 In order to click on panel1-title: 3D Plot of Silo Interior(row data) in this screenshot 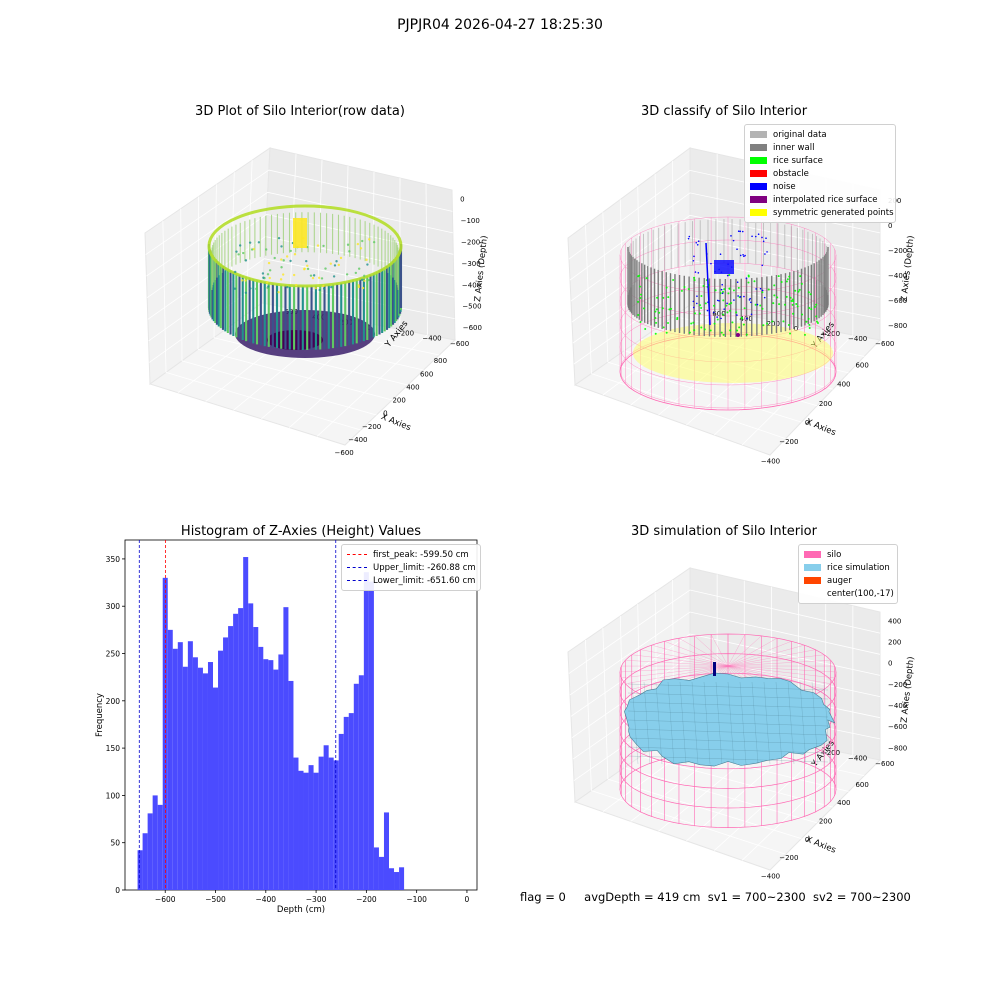, I will do `click(300, 111)`.